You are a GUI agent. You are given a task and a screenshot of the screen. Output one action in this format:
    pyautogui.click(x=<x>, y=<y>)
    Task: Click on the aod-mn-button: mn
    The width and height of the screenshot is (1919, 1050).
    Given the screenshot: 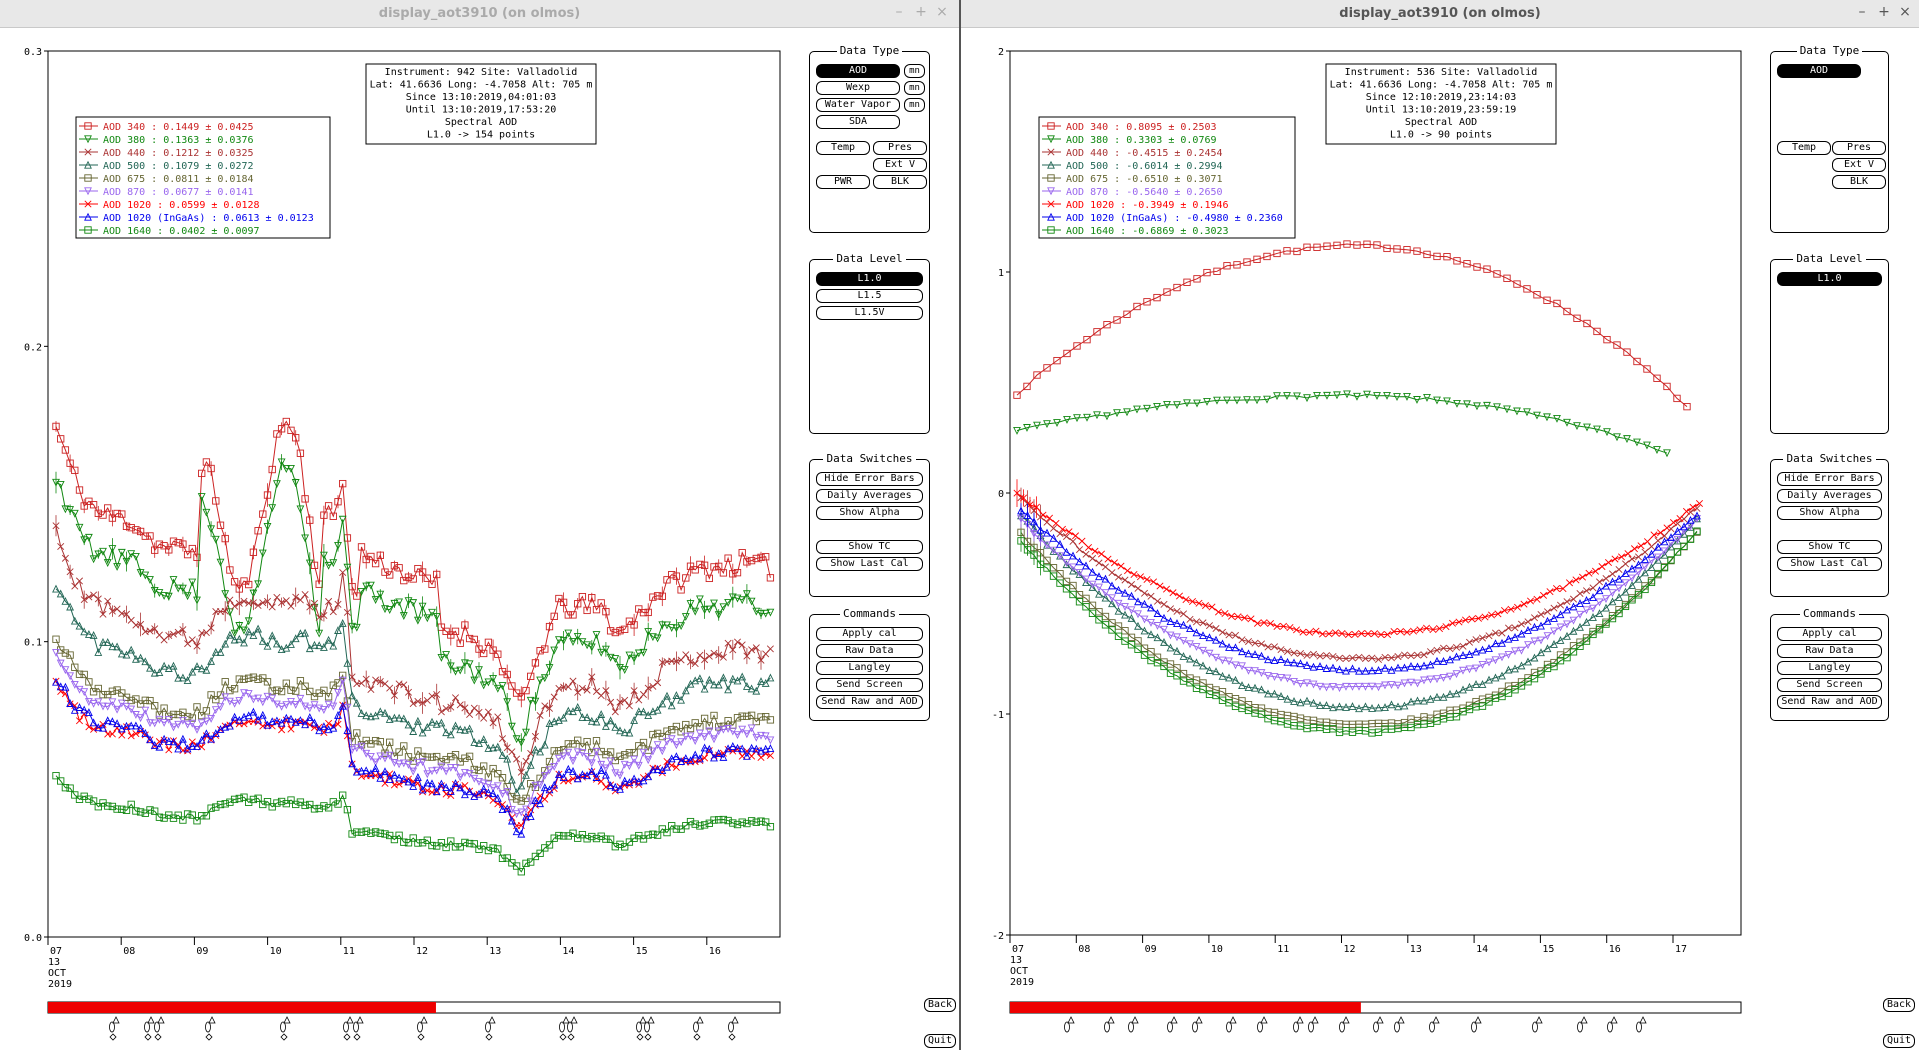 What is the action you would take?
    pyautogui.click(x=914, y=71)
    